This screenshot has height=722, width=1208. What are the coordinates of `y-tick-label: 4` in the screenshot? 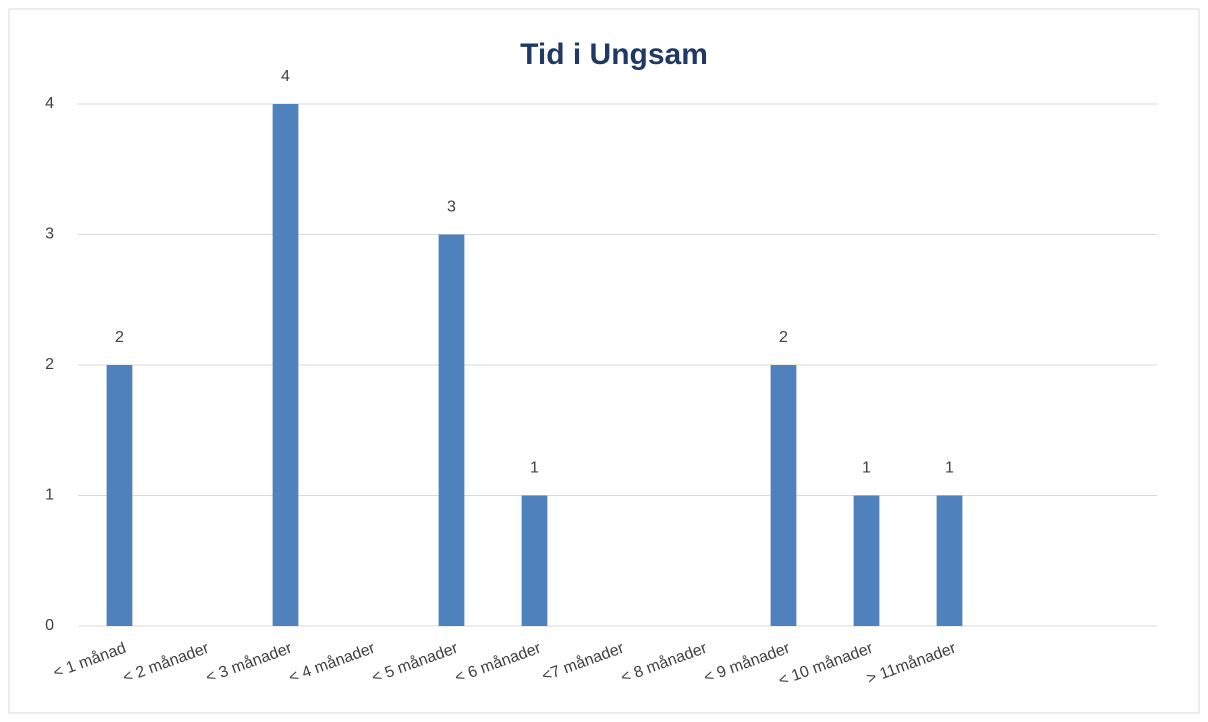 It's located at (49, 103).